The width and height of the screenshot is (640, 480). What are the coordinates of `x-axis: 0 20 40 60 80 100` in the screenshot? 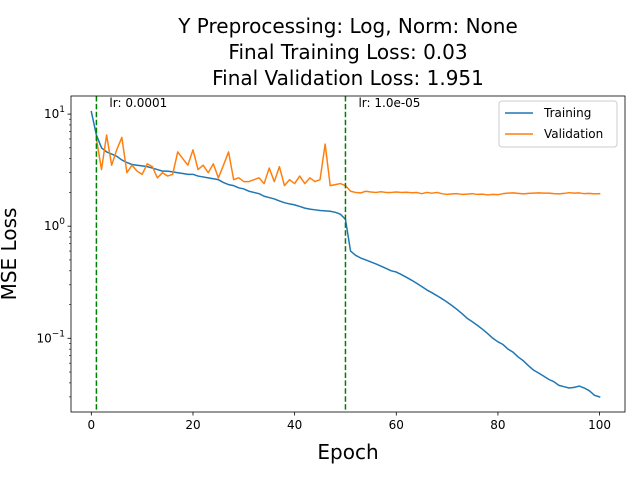 It's located at (349, 422).